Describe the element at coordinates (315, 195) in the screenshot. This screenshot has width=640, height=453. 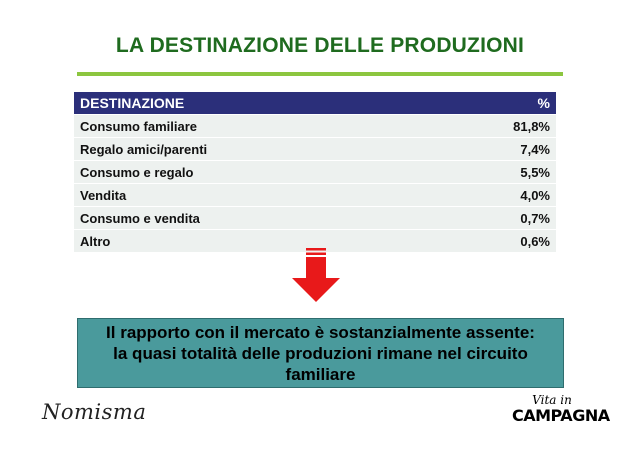
I see `table-row: Vendita 4,0%` at that location.